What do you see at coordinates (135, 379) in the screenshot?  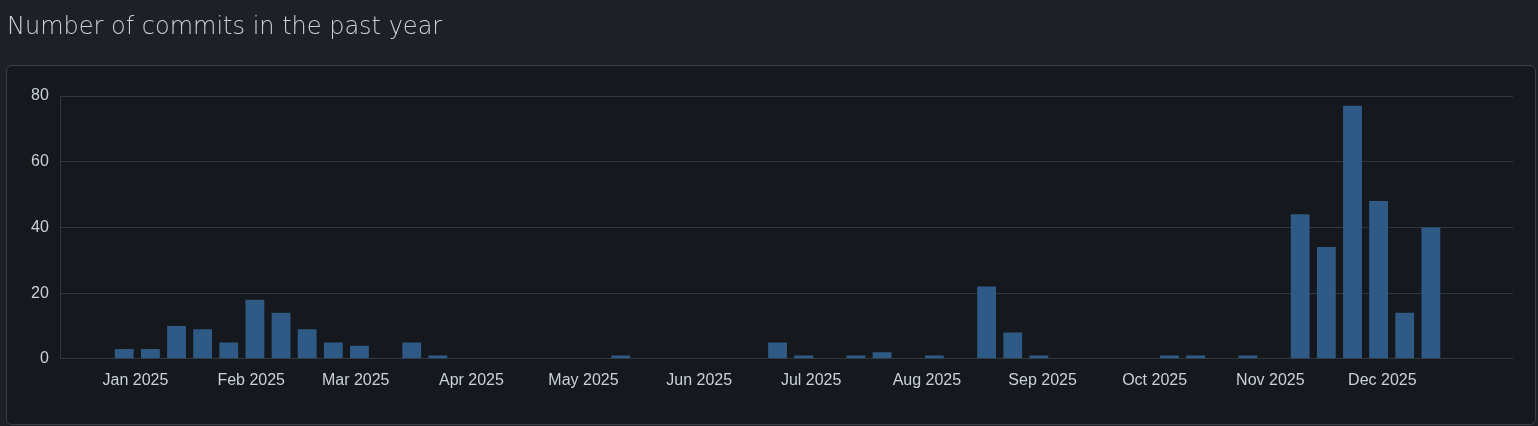 I see `x-tick-label: Jan 2025` at bounding box center [135, 379].